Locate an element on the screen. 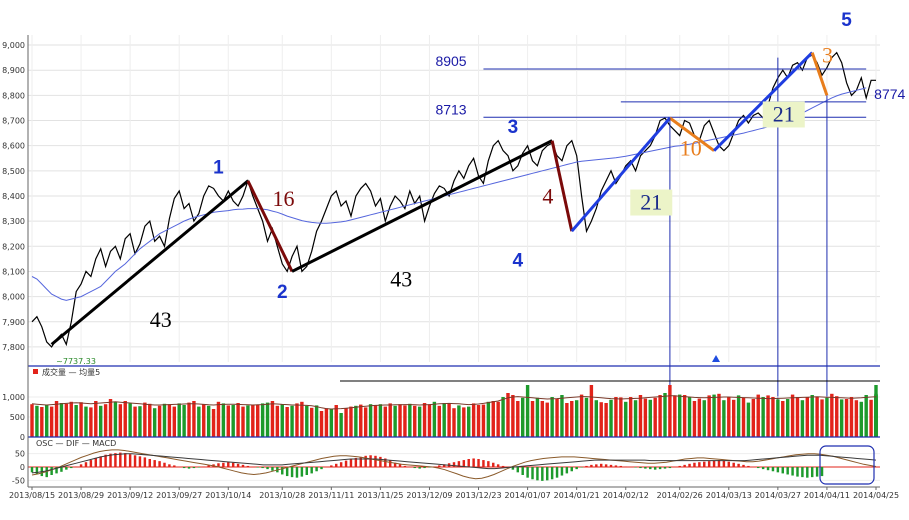 The width and height of the screenshot is (909, 520). macd-tick-label: -50 is located at coordinates (18, 480).